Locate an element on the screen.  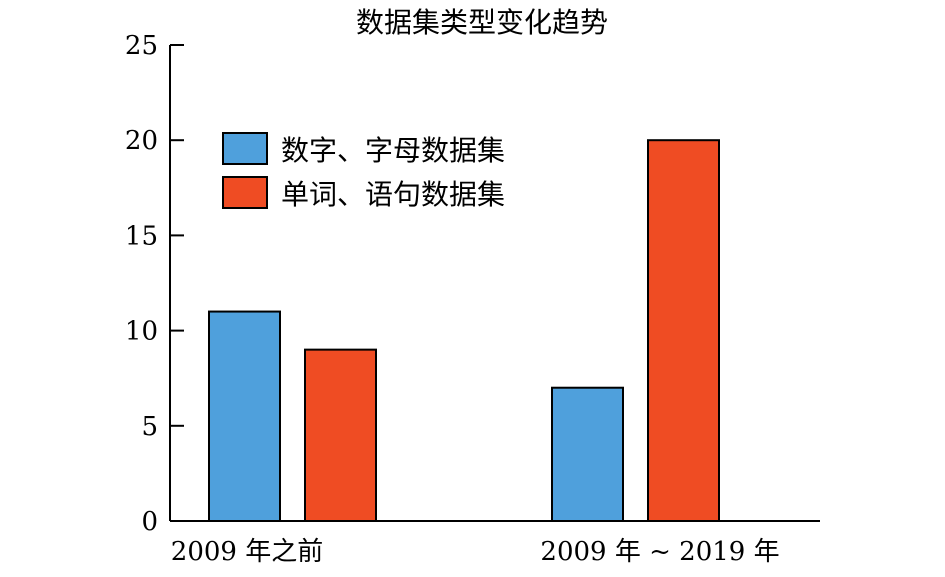
legend: 数字、字母数据集 单词、语句数据集 is located at coordinates (363, 171).